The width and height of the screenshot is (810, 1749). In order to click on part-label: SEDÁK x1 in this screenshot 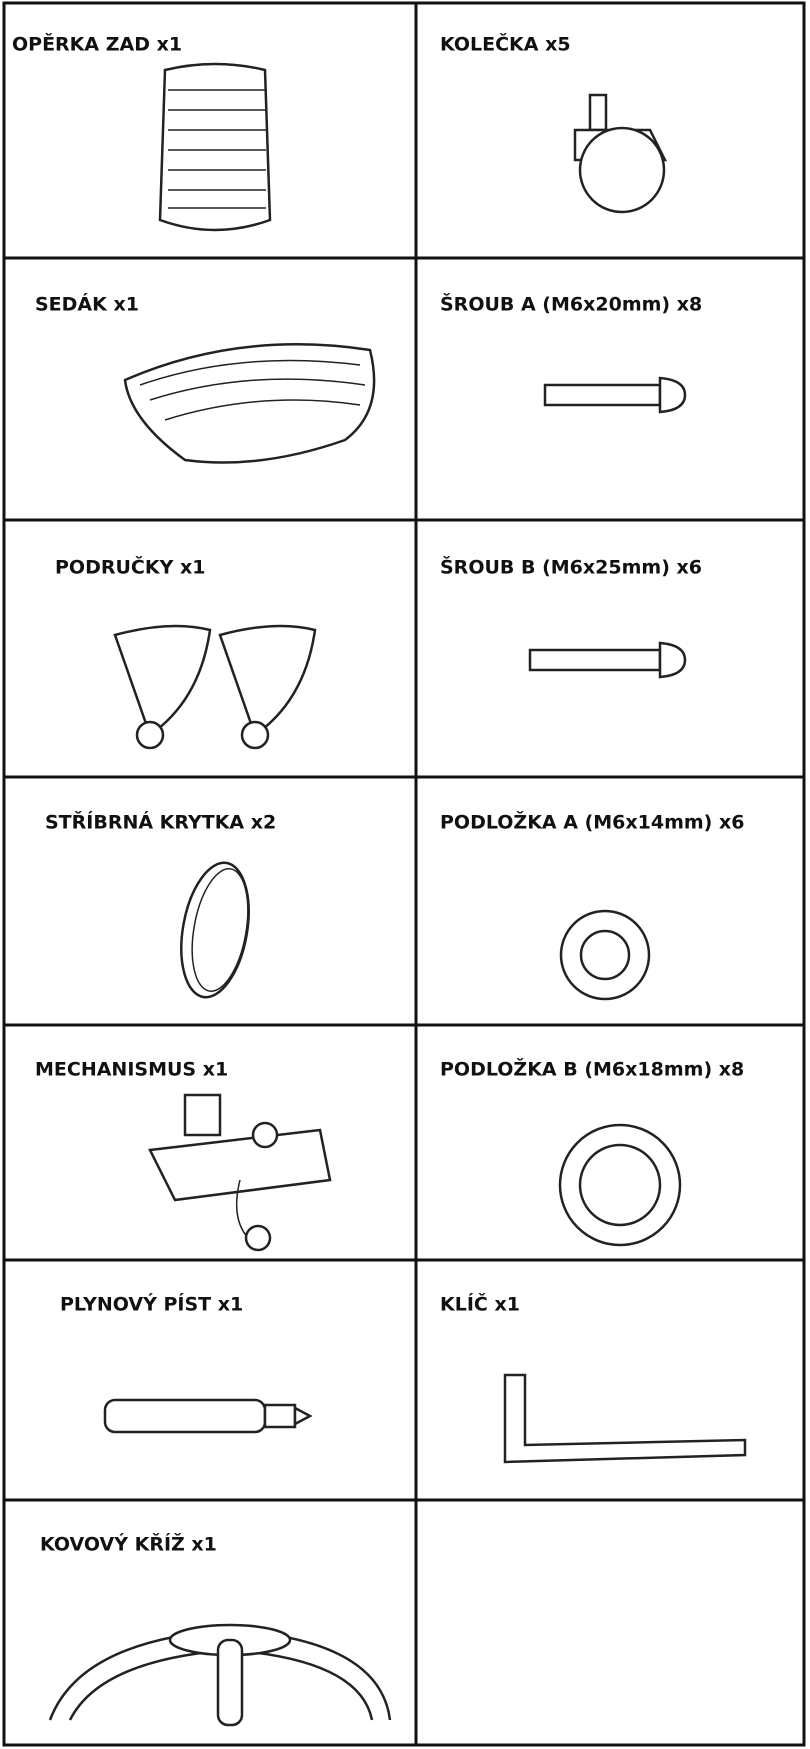, I will do `click(87, 304)`.